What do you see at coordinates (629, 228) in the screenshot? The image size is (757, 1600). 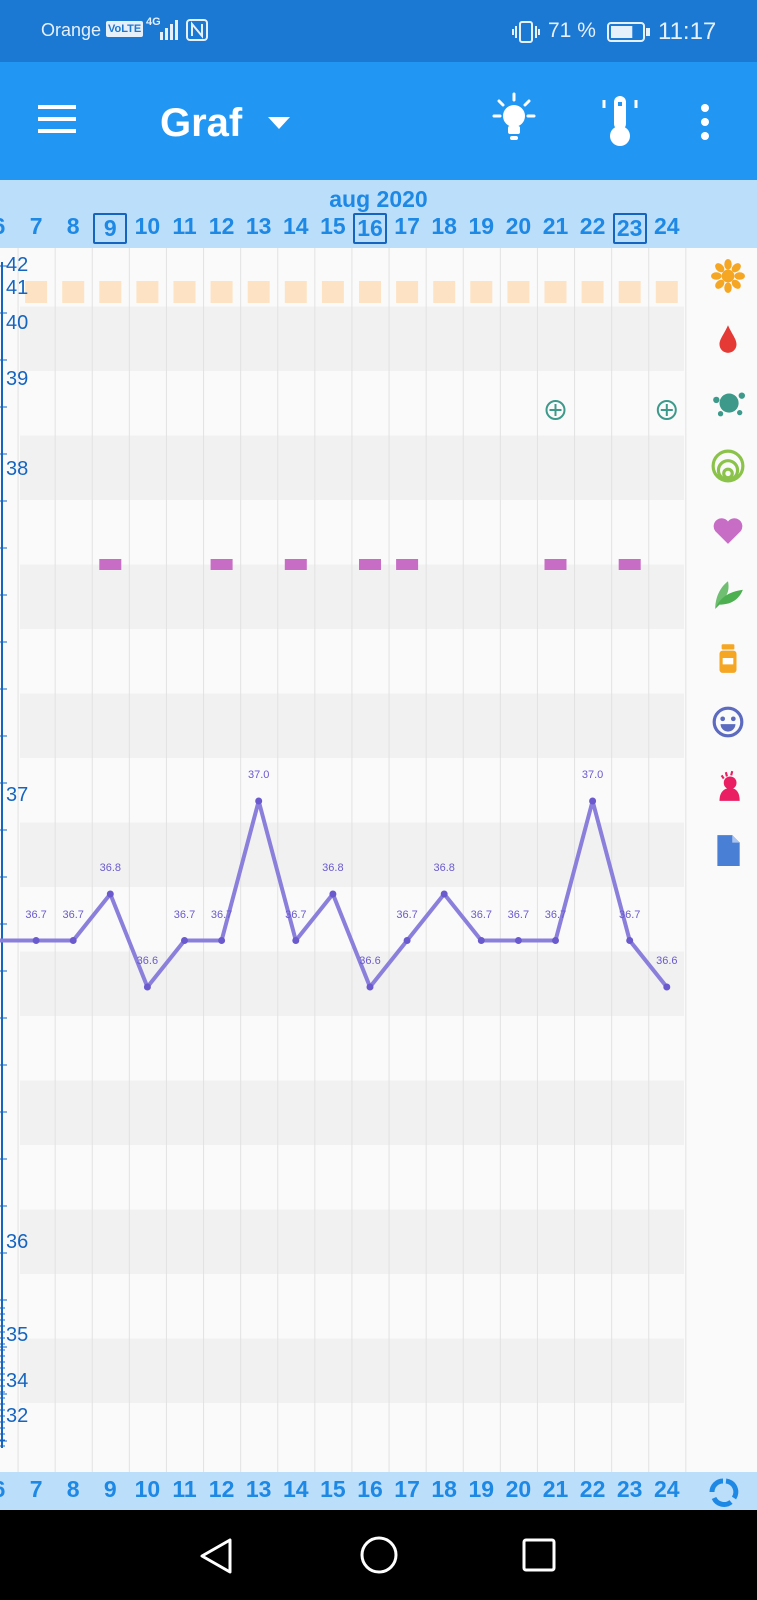 I see `header-day-23: 23` at bounding box center [629, 228].